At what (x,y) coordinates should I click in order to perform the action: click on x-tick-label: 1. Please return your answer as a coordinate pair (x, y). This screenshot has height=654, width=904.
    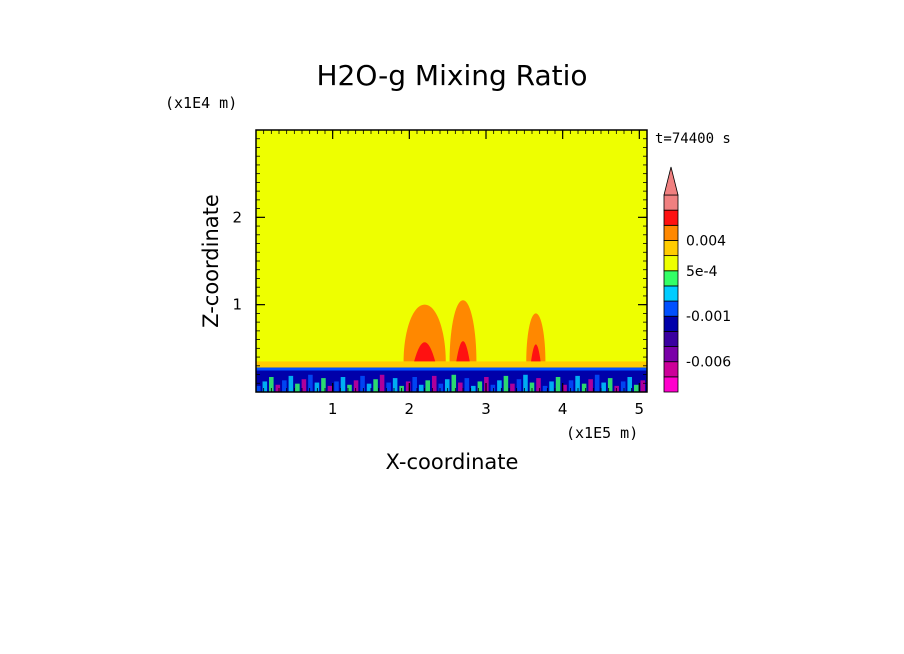
    Looking at the image, I should click on (333, 409).